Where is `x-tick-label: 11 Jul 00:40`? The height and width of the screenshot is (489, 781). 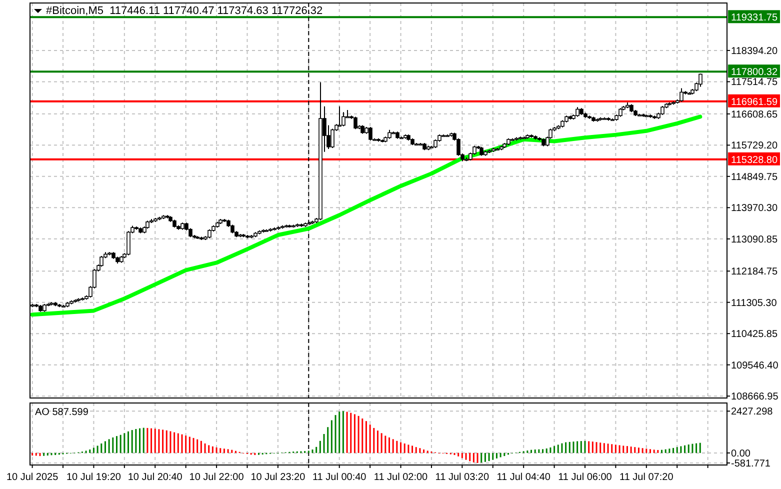
x-tick-label: 11 Jul 00:40 is located at coordinates (339, 477).